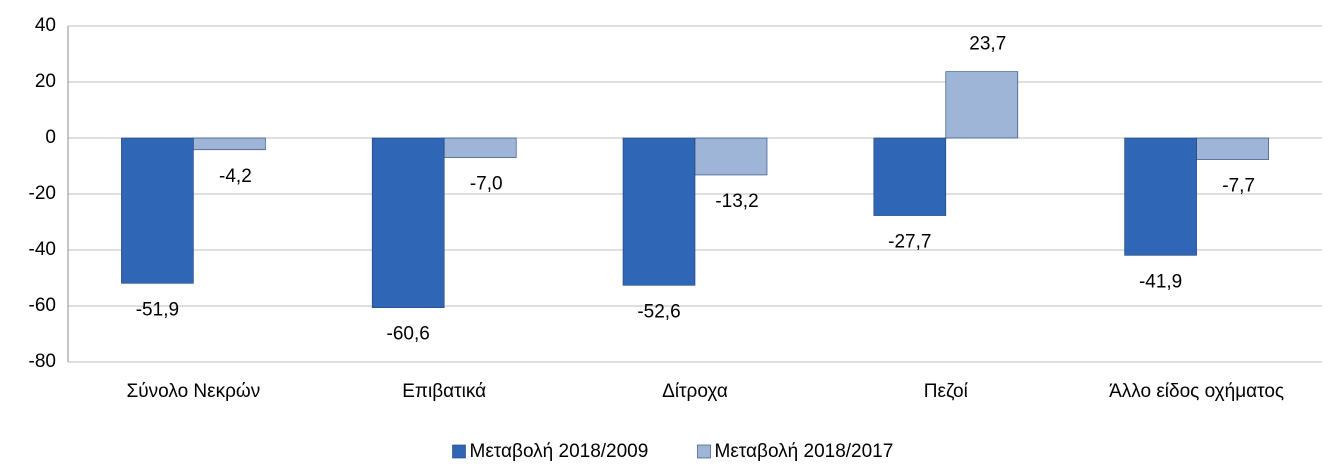  I want to click on x-tick-label: Δίτροχα, so click(695, 391).